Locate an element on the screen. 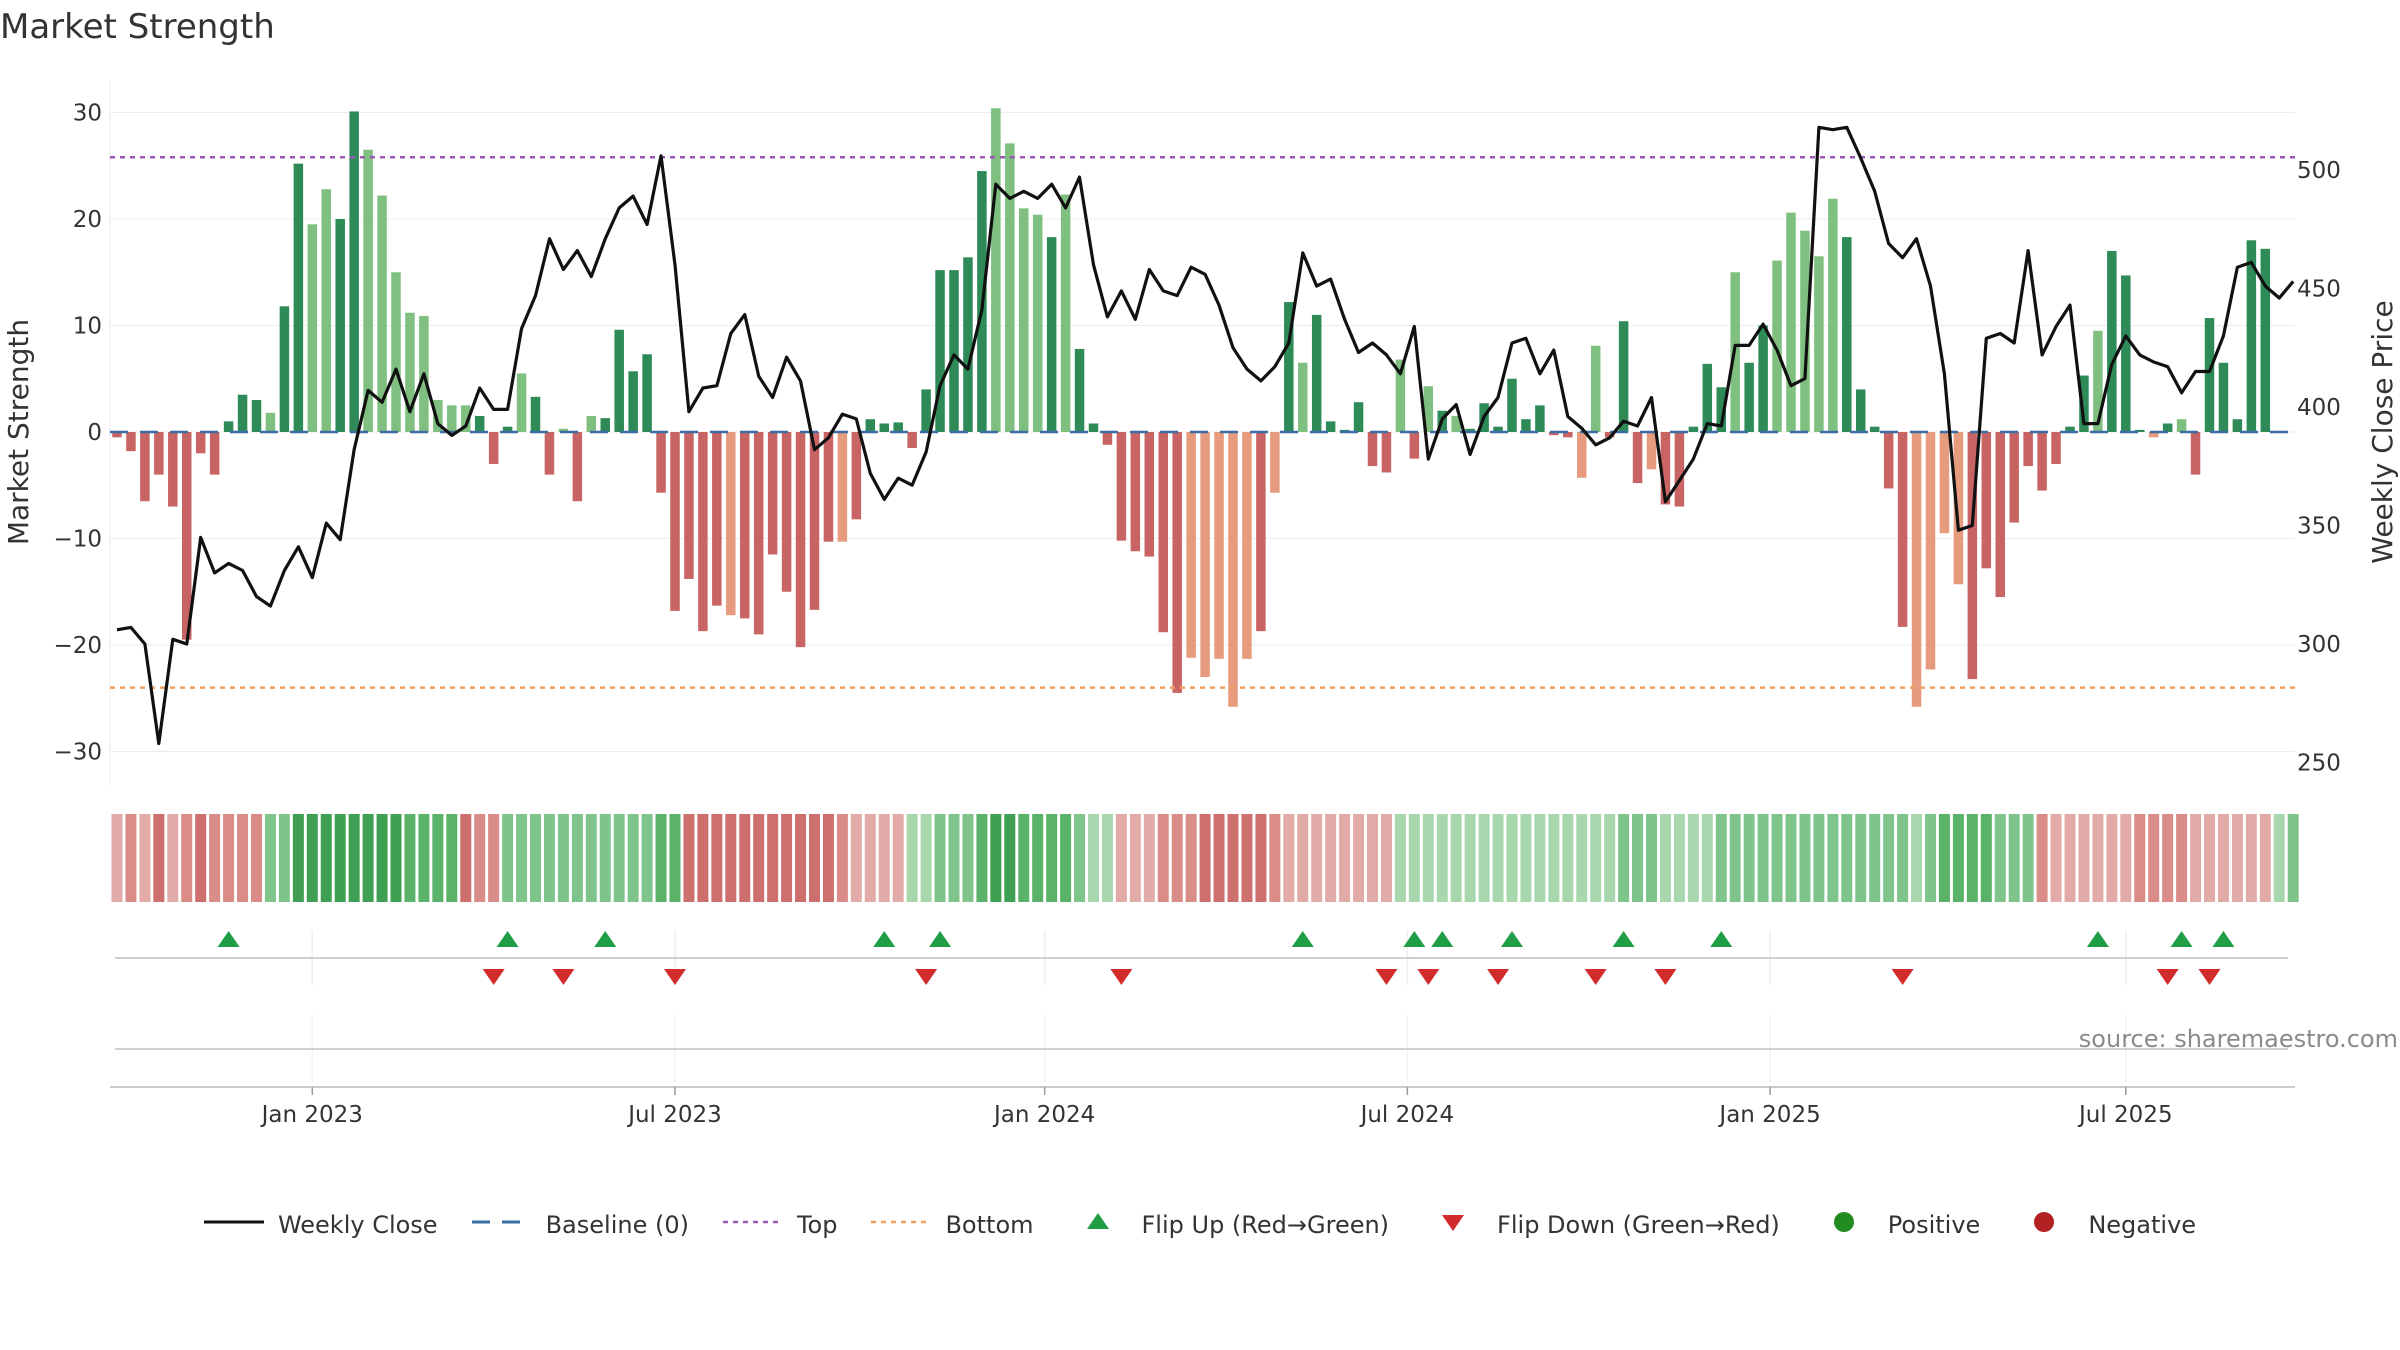 The height and width of the screenshot is (1350, 2400). legend-negative: Negative is located at coordinates (2105, 1225).